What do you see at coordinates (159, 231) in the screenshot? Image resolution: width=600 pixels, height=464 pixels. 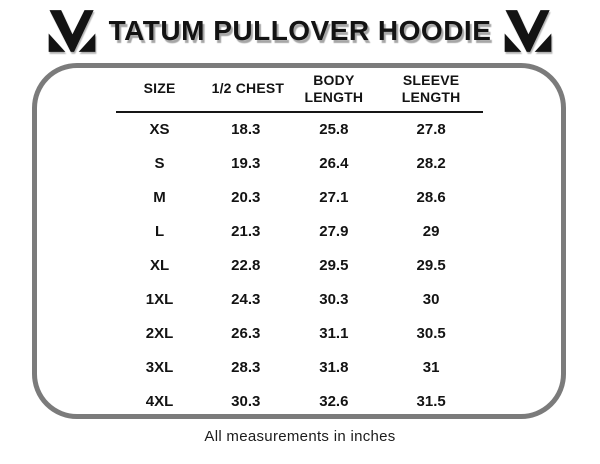 I see `size-cell: L` at bounding box center [159, 231].